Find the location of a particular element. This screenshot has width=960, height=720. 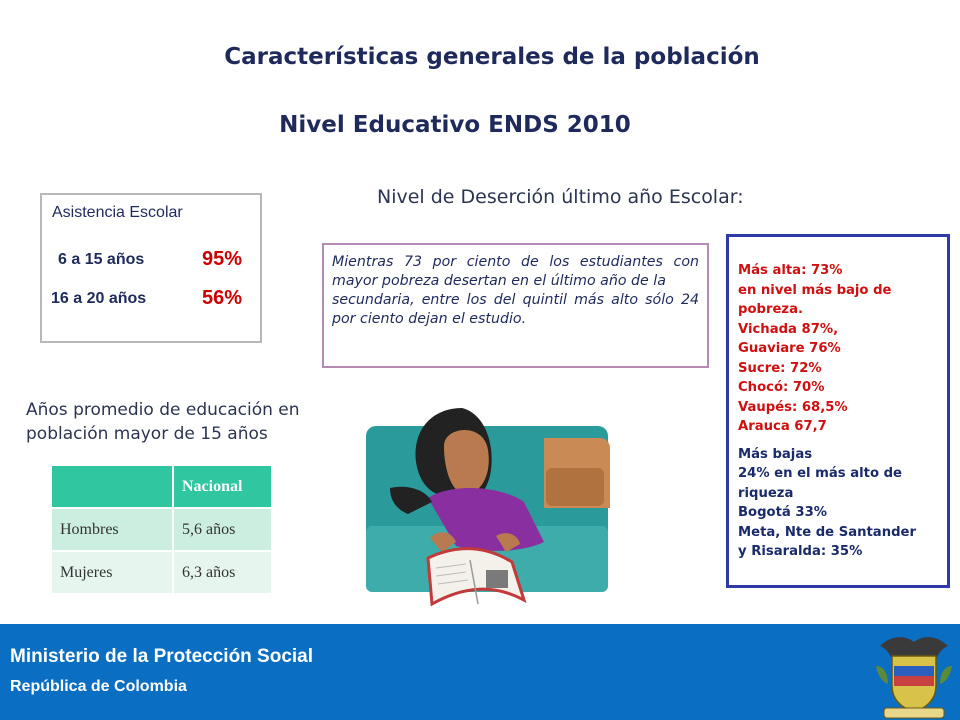

table-row: Hombres 5,6 años is located at coordinates (162, 530).